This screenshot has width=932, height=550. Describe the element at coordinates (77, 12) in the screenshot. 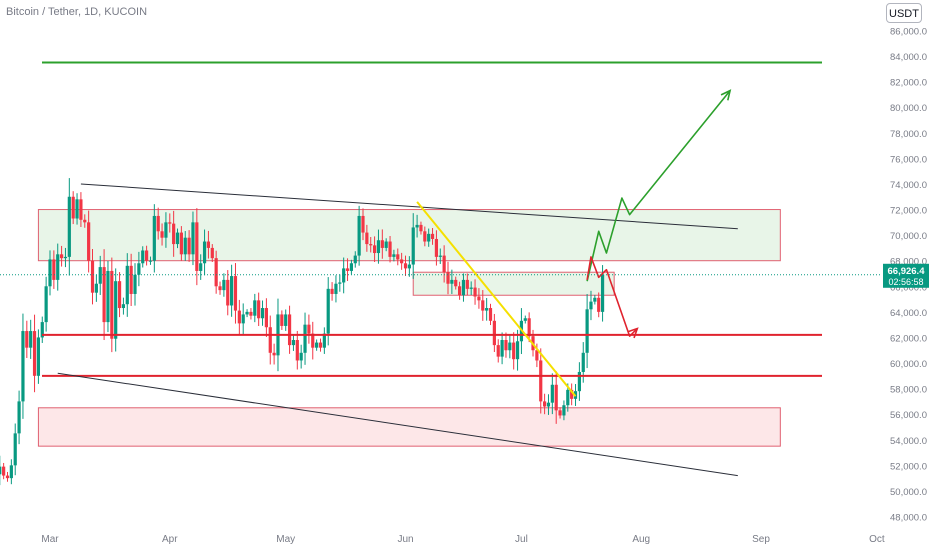

I see `chart-title: Bitcoin / Tether, 1D, KUCOIN` at that location.